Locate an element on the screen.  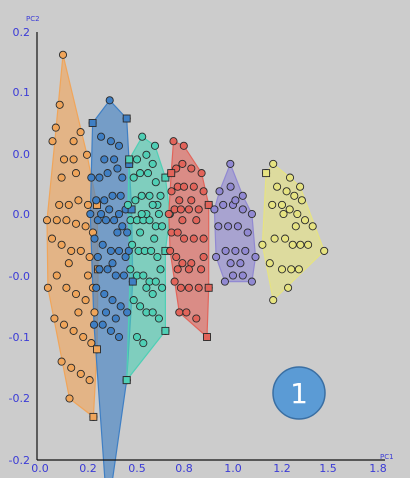
badge-circle is located at coordinates (299, 393).